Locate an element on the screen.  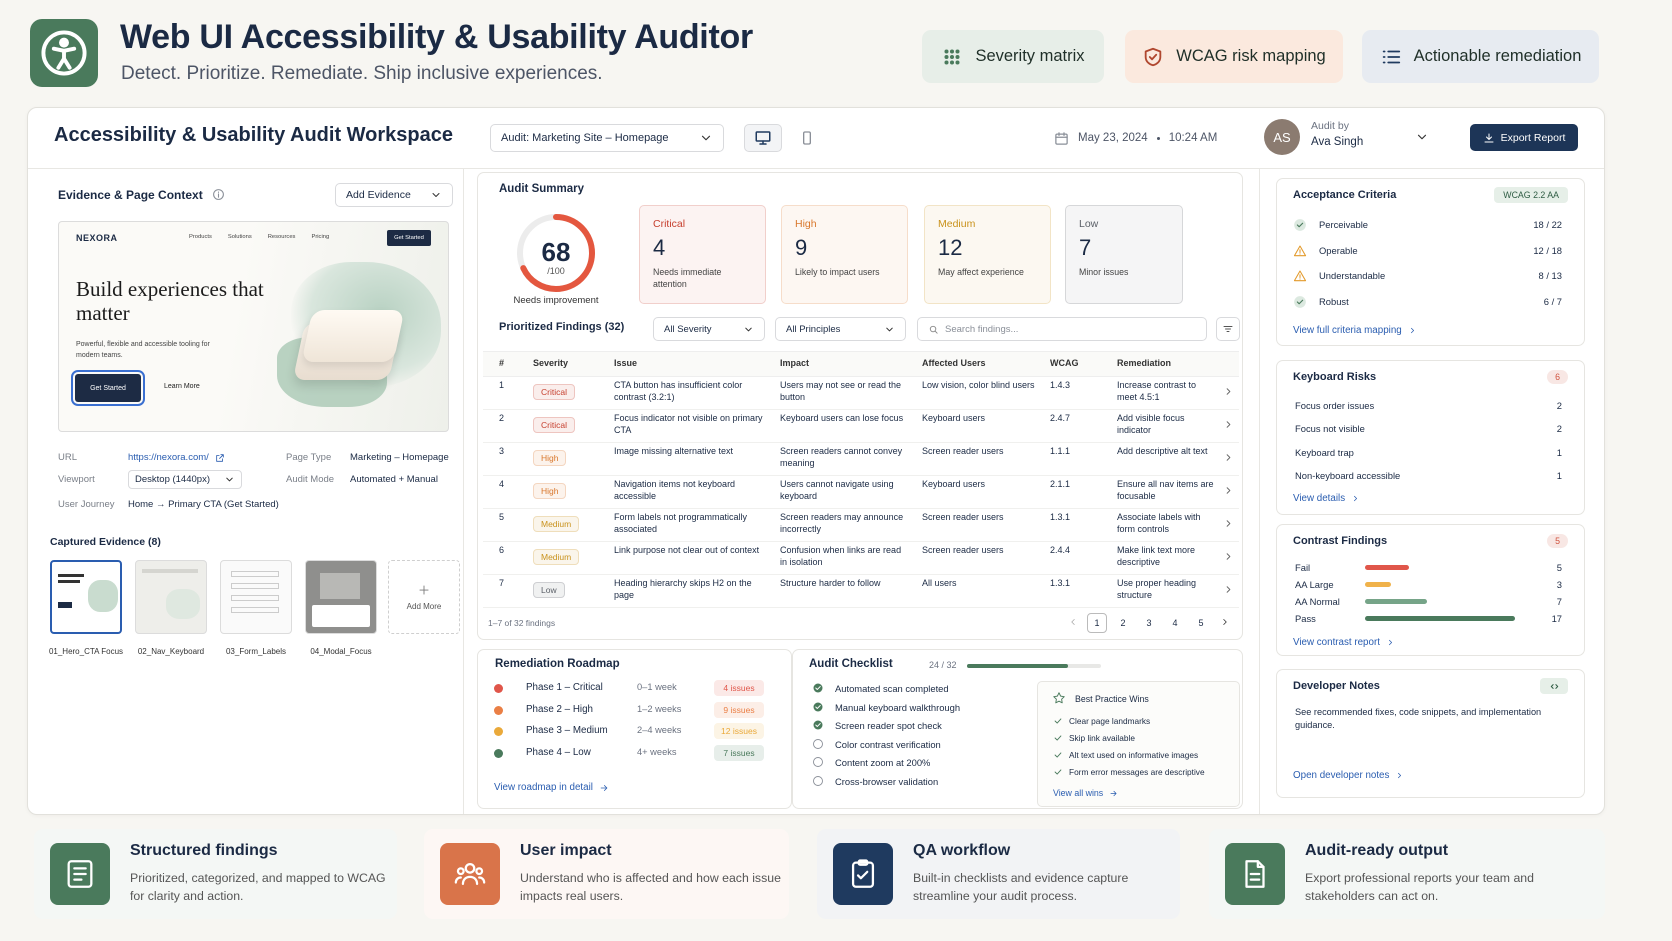
severity-pill: High is located at coordinates (550, 458).